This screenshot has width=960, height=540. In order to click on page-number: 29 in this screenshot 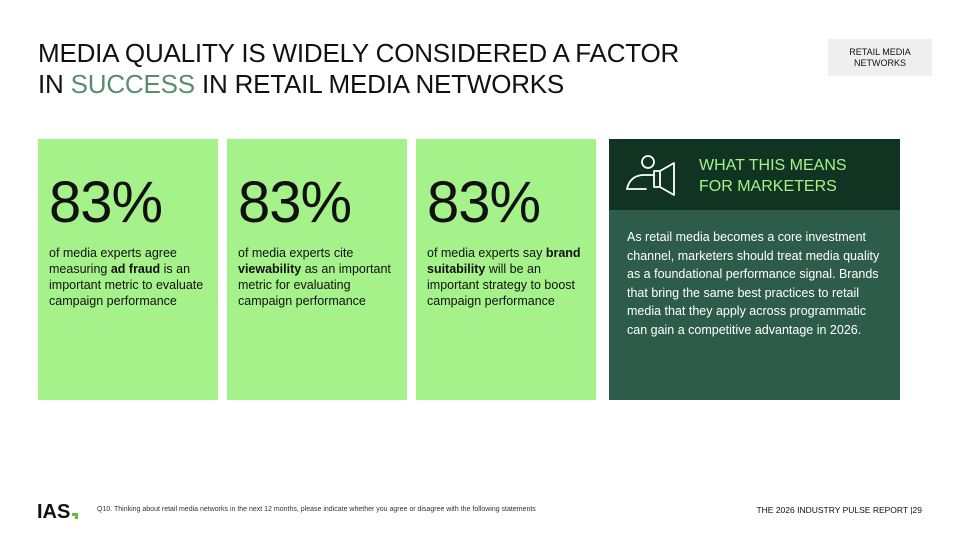, I will do `click(917, 510)`.